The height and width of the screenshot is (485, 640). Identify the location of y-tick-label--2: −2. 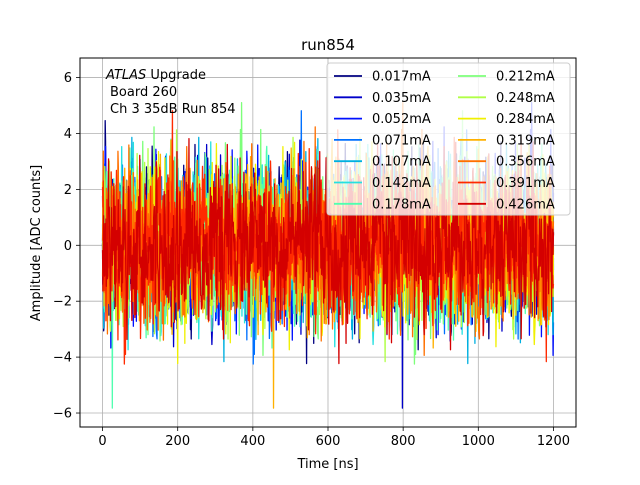
(62, 302).